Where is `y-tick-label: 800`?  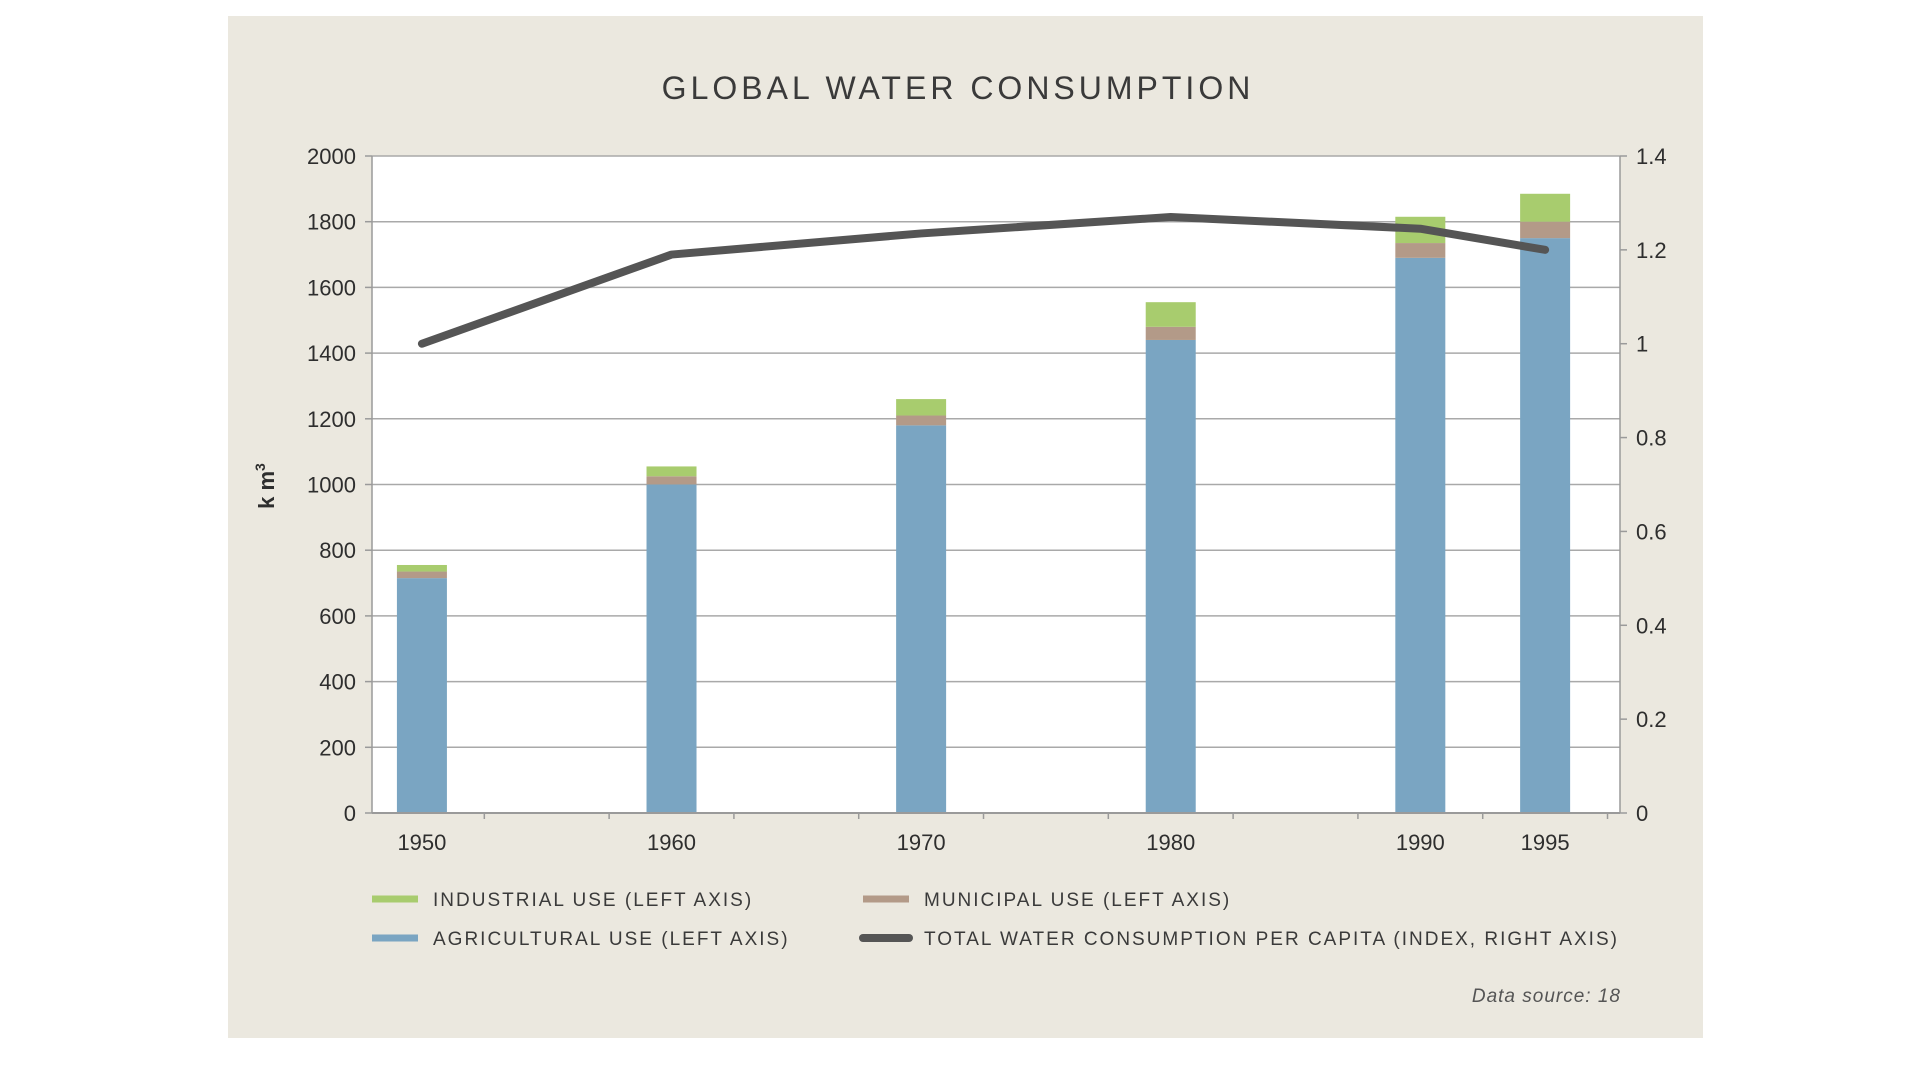
y-tick-label: 800 is located at coordinates (337, 550).